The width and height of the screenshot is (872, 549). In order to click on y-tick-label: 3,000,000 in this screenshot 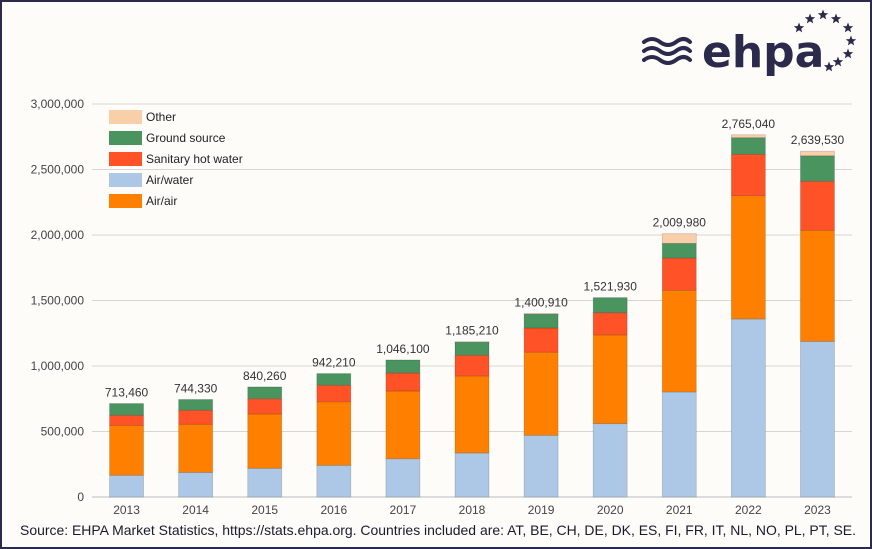, I will do `click(58, 104)`.